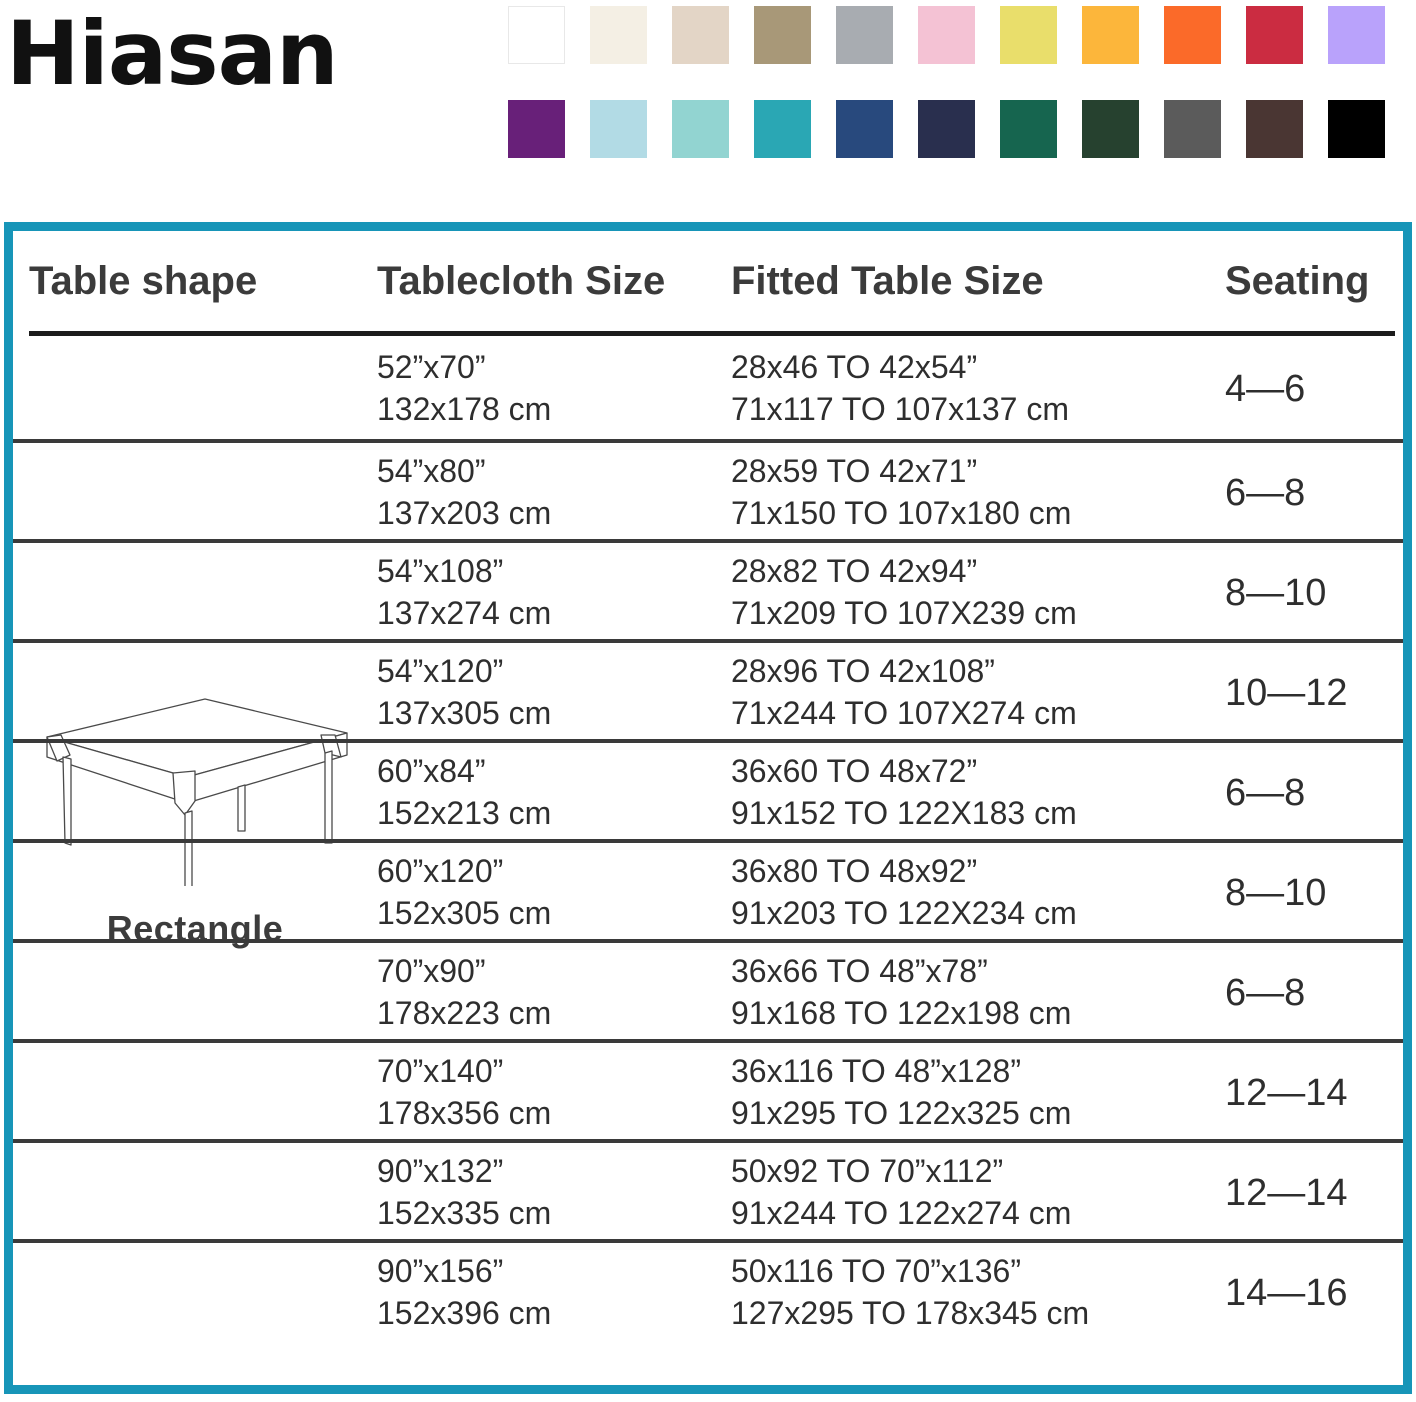 This screenshot has width=1416, height=1402. What do you see at coordinates (887, 281) in the screenshot?
I see `column-header-fitted-table-size: Fitted Table Size` at bounding box center [887, 281].